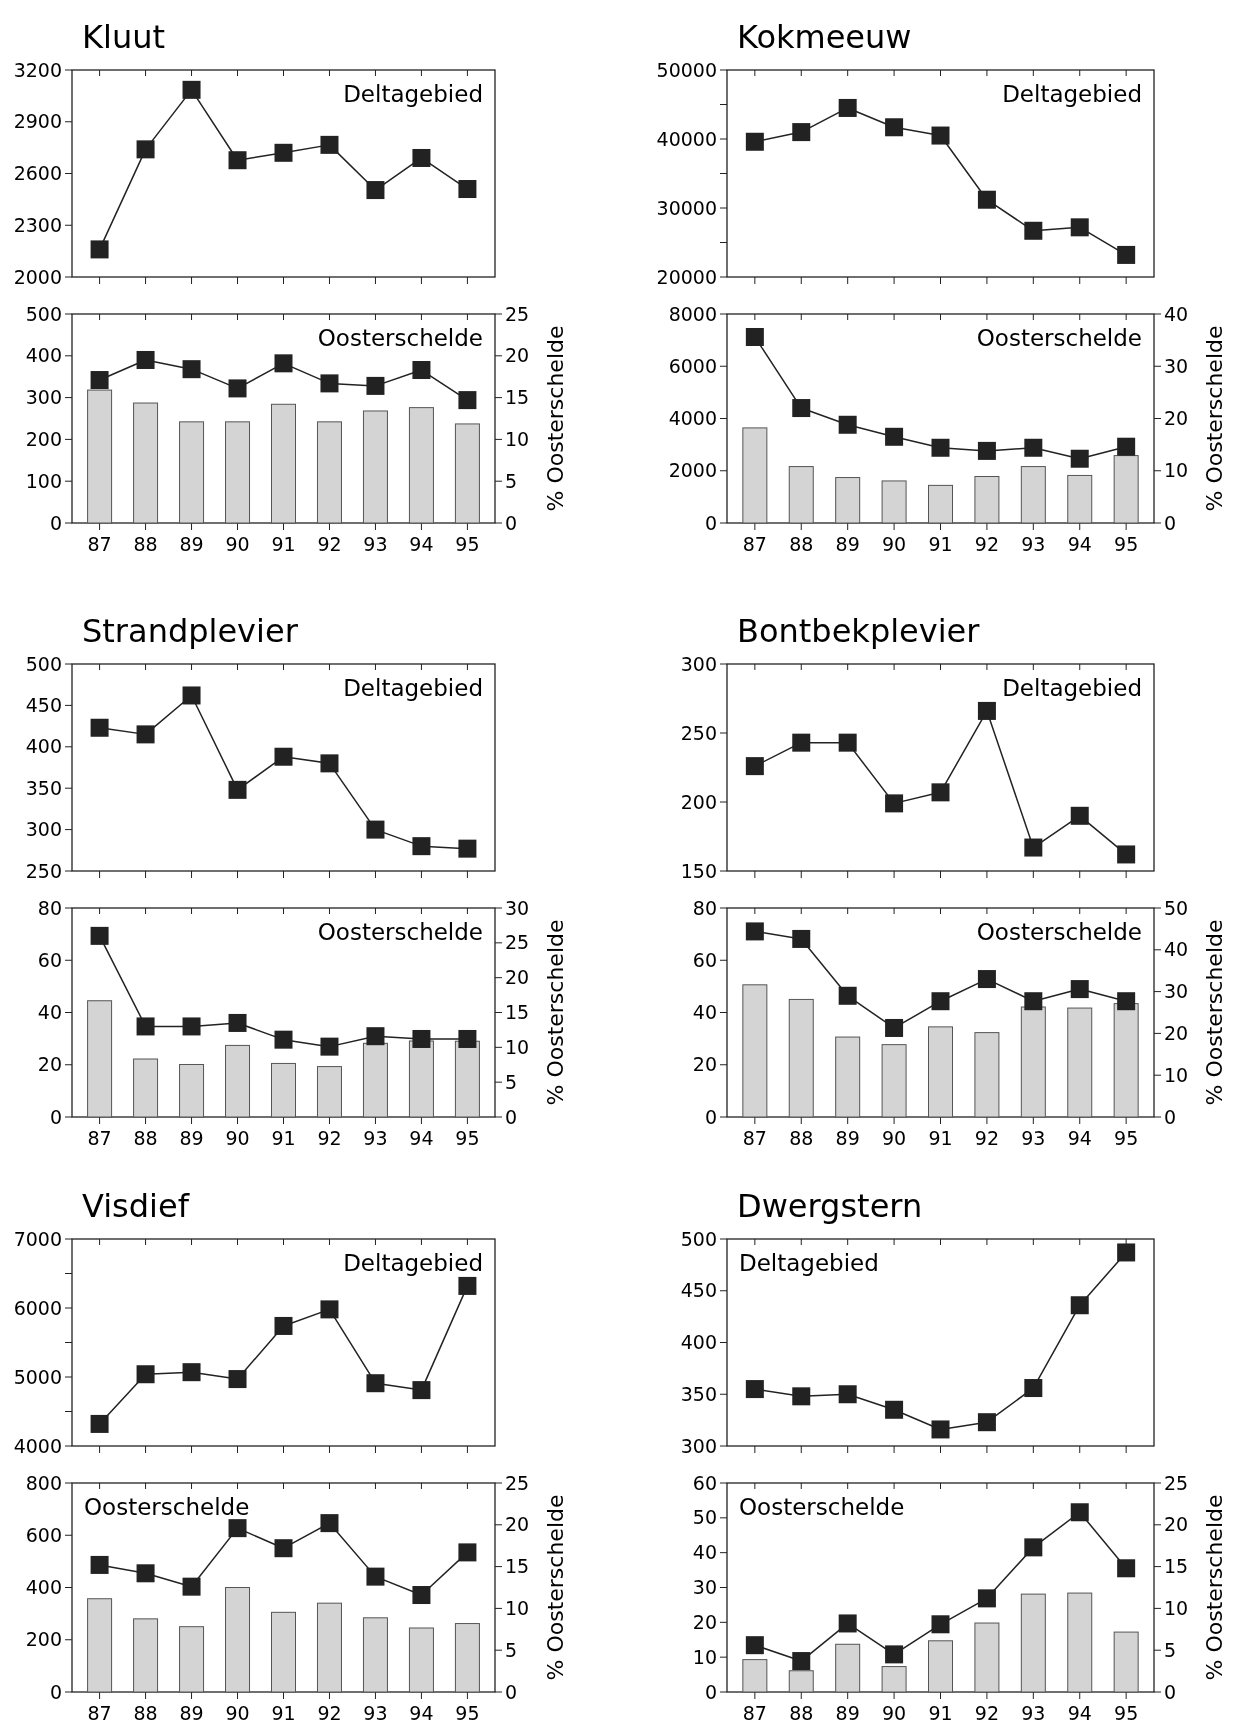 Image resolution: width=1249 pixels, height=1727 pixels. Describe the element at coordinates (467, 1138) in the screenshot. I see `x-tick-label: 95` at that location.